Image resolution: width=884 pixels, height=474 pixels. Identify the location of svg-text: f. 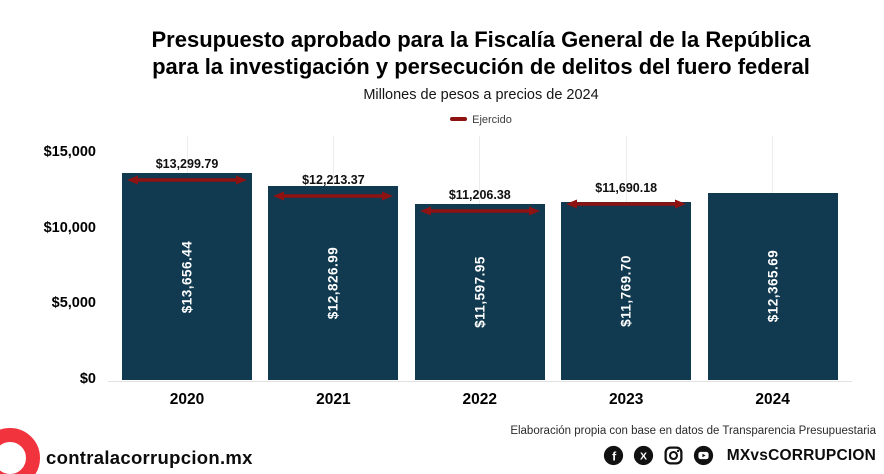
(614, 456).